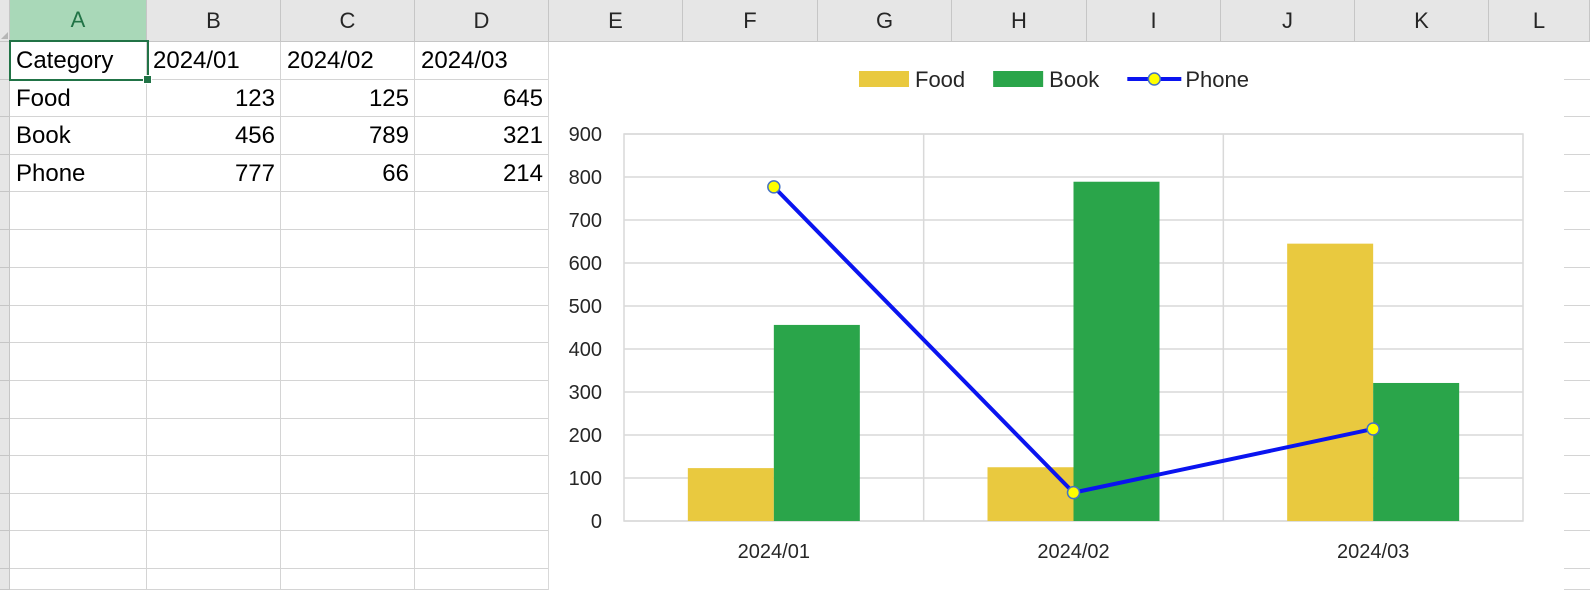  Describe the element at coordinates (254, 98) in the screenshot. I see `cell-b2: 123` at that location.